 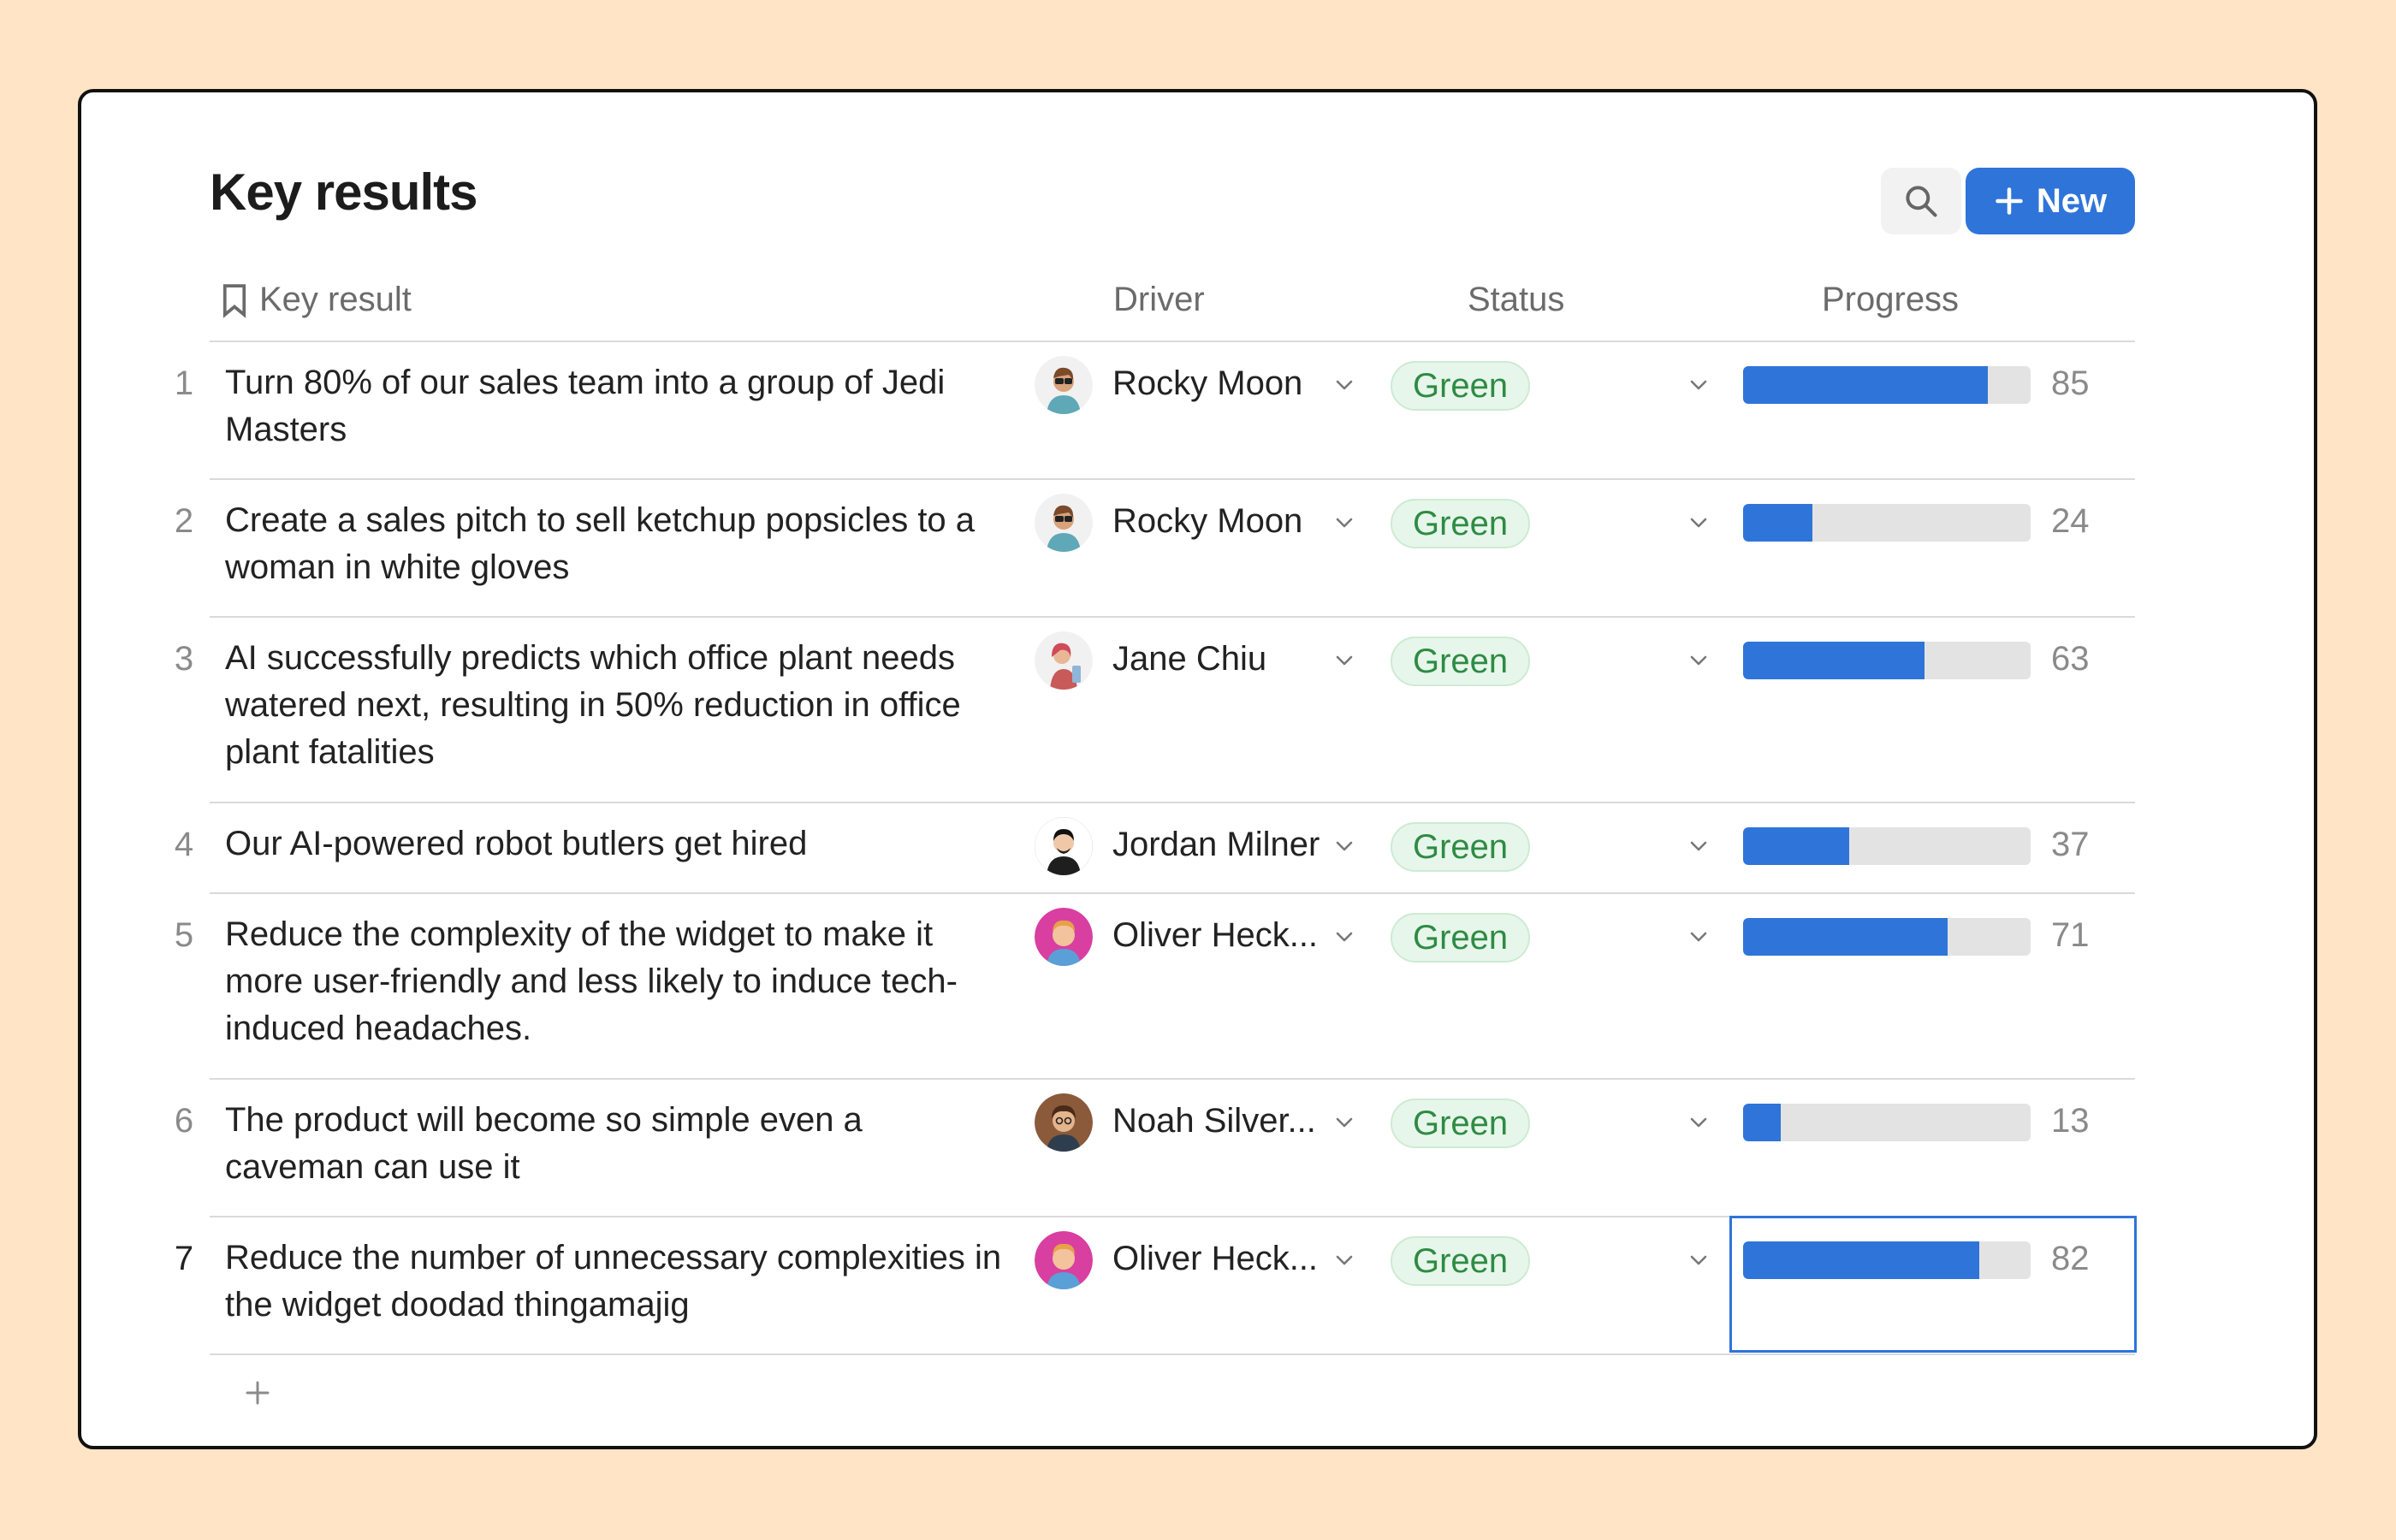 What do you see at coordinates (1159, 299) in the screenshot?
I see `column-header-driver: Driver` at bounding box center [1159, 299].